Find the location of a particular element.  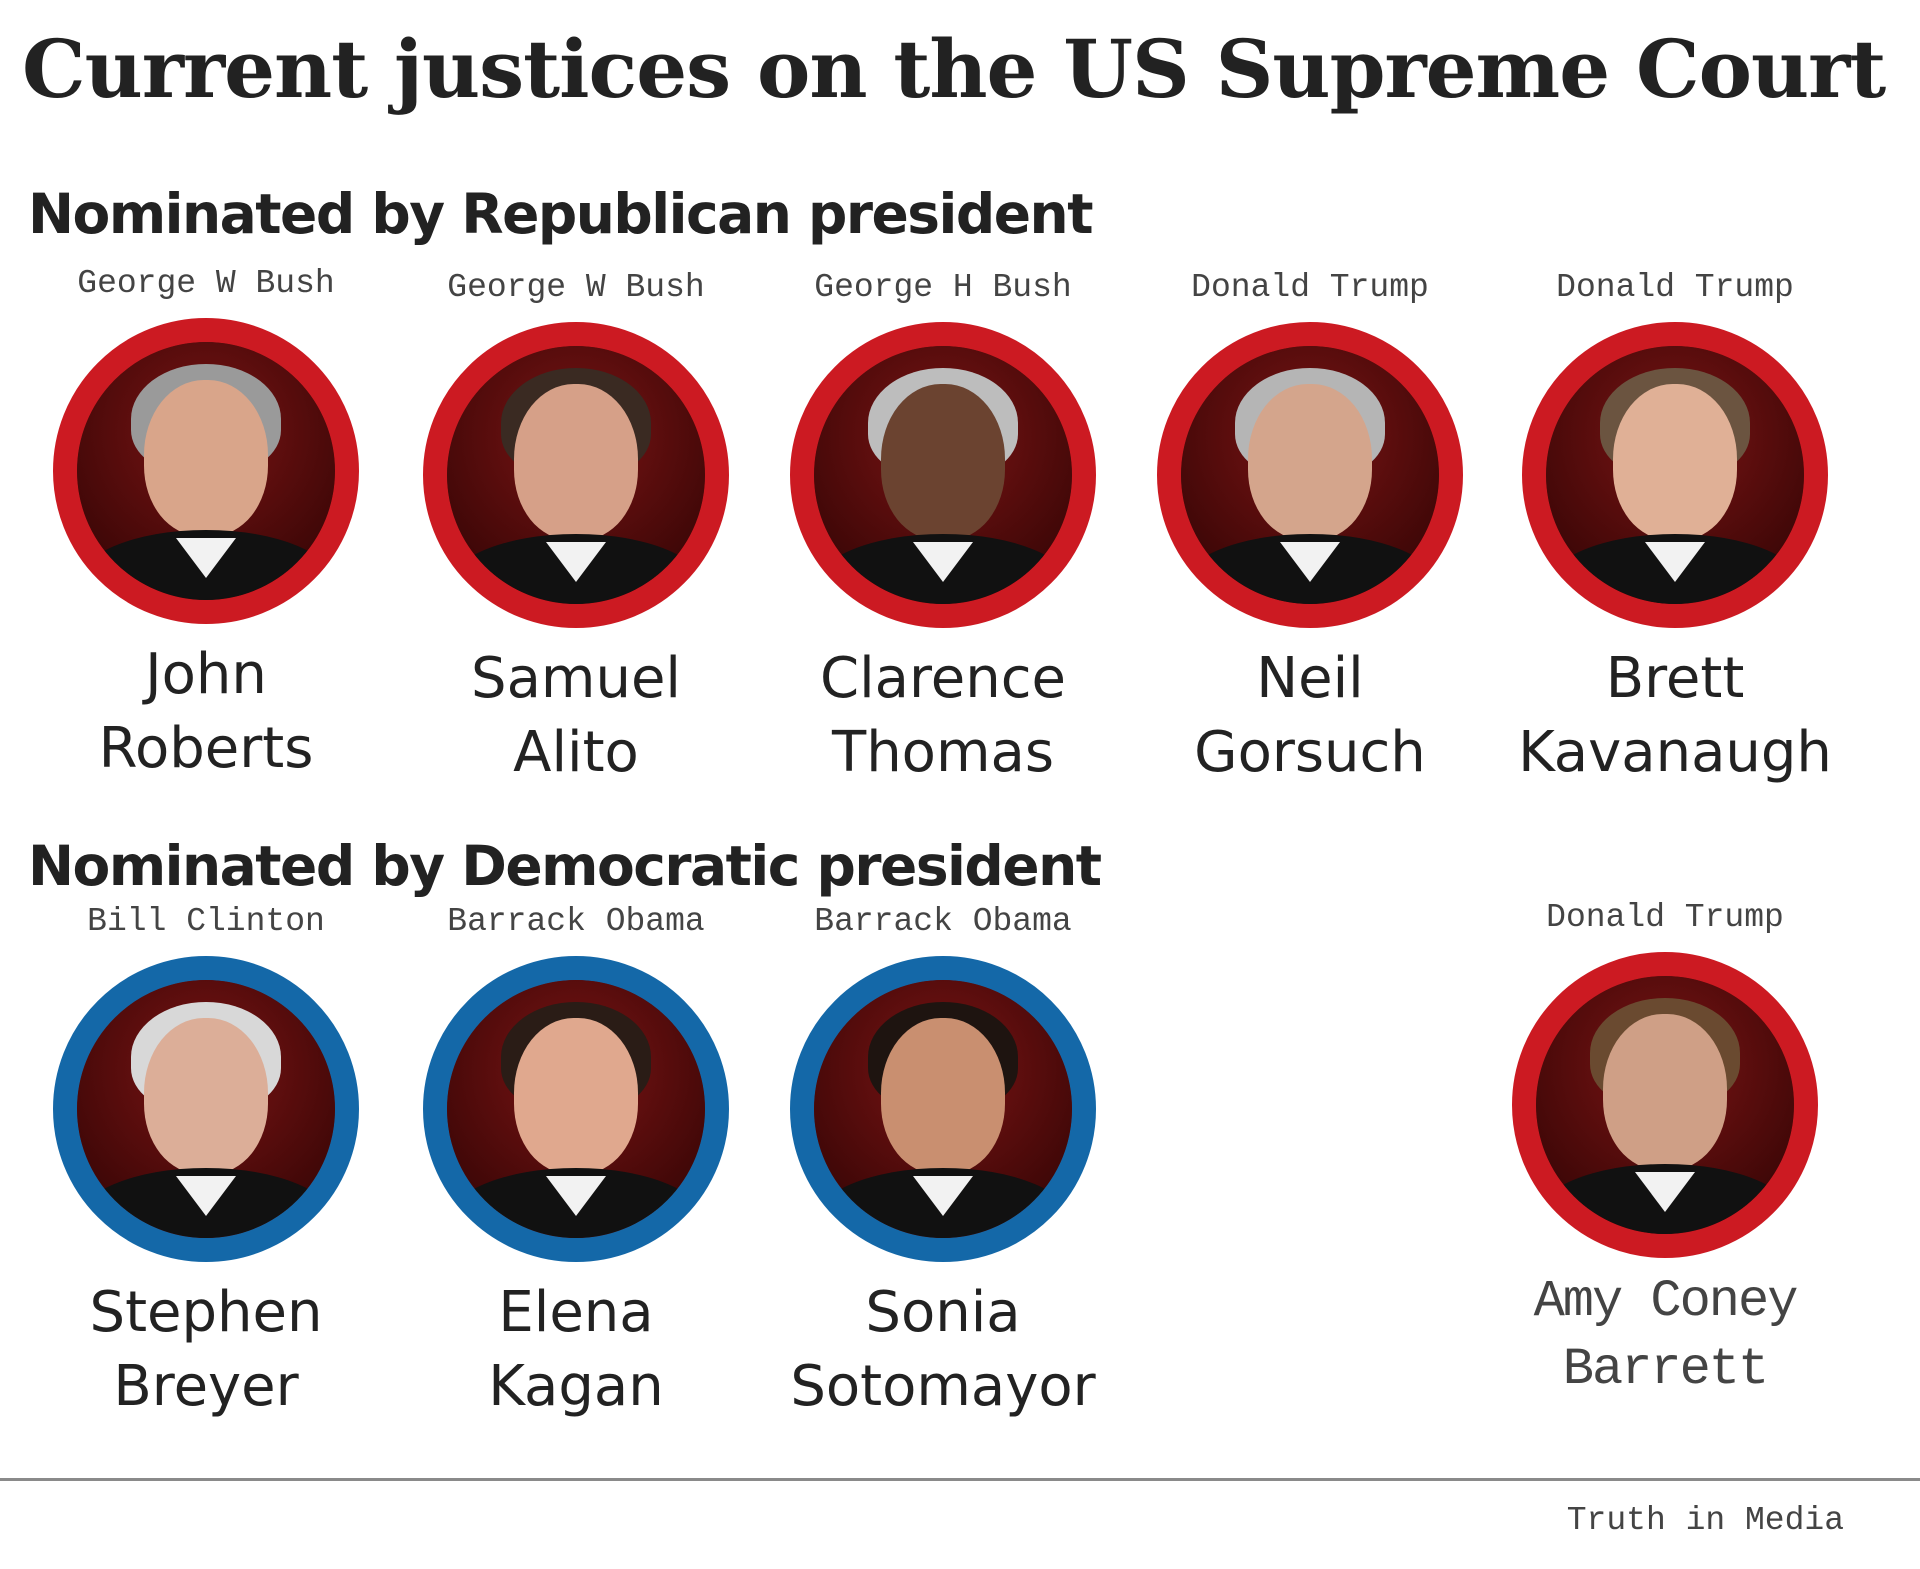

justice-first-name: Samuel is located at coordinates (576, 678).